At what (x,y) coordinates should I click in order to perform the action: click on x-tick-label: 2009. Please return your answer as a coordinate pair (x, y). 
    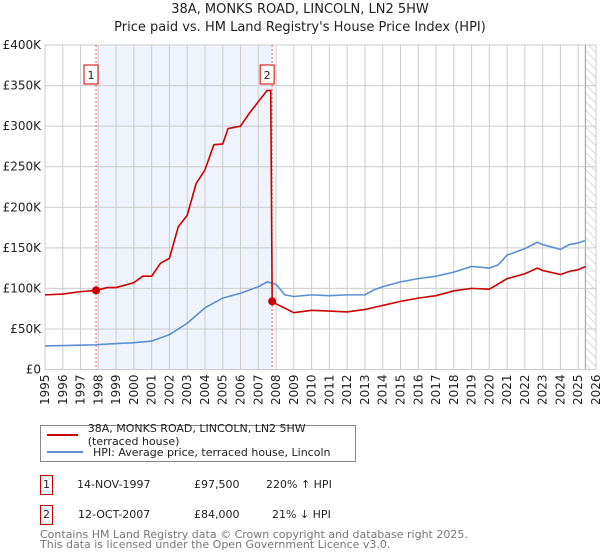
    Looking at the image, I should click on (294, 390).